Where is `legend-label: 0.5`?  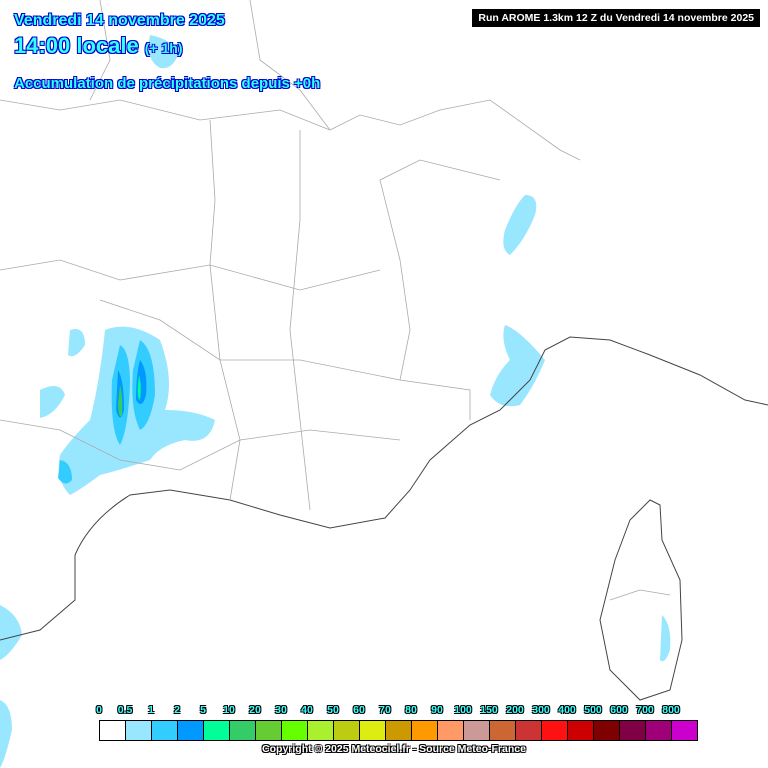
legend-label: 0.5 is located at coordinates (125, 710).